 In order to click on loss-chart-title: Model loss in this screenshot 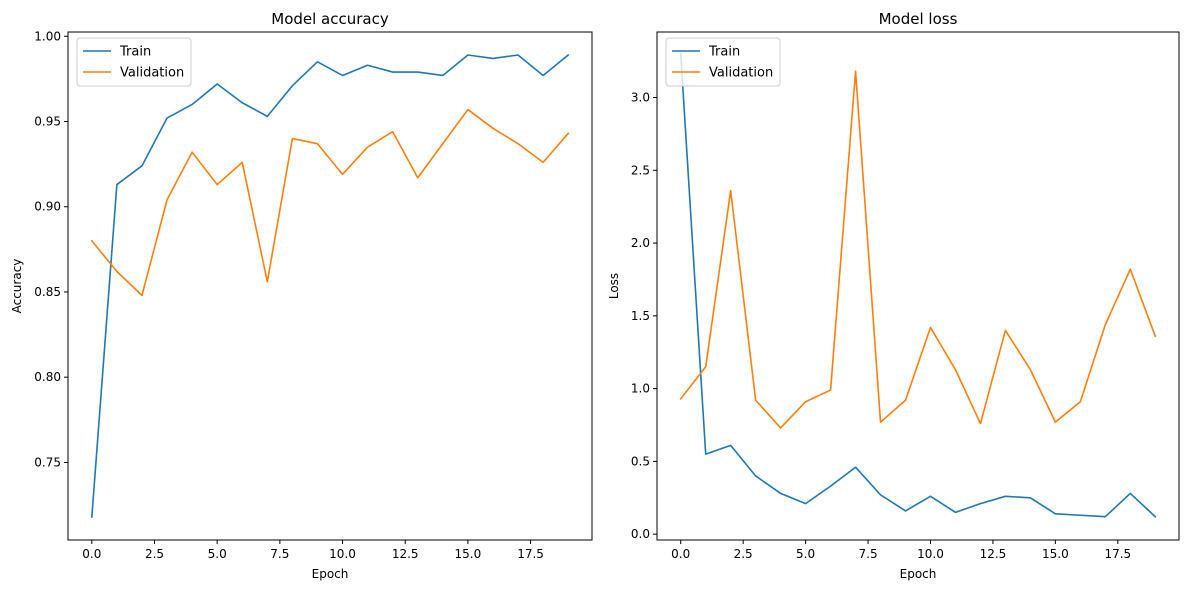, I will do `click(918, 19)`.